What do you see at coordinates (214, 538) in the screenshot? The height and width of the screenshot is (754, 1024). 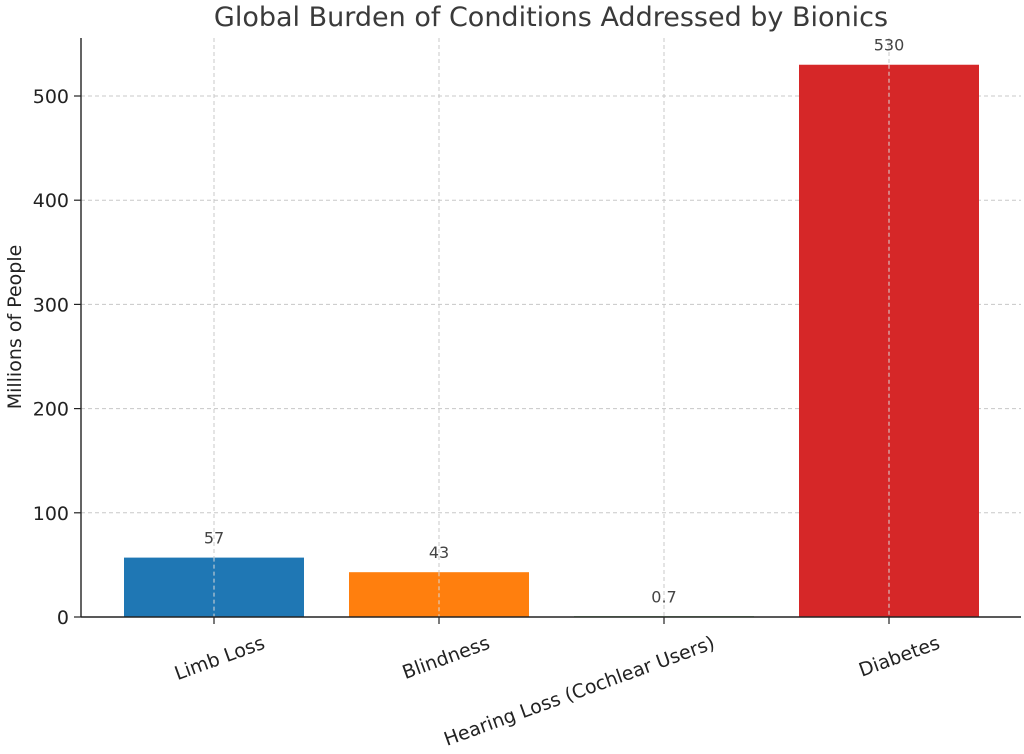 I see `data-label: 57` at bounding box center [214, 538].